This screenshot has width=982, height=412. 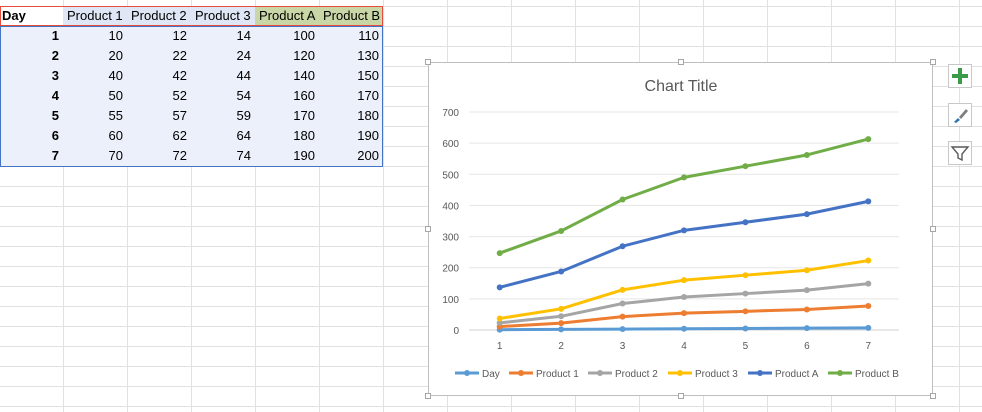 I want to click on header-cell-product-a: Product A, so click(x=287, y=16).